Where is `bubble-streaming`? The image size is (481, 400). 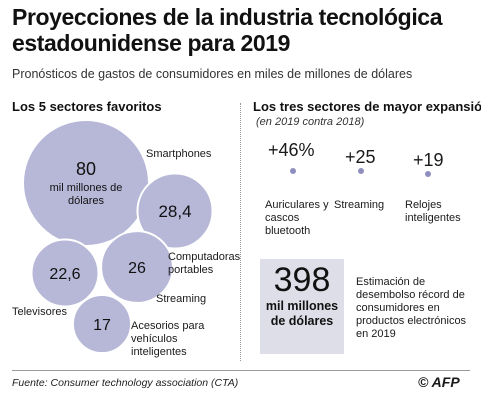 bubble-streaming is located at coordinates (137, 267).